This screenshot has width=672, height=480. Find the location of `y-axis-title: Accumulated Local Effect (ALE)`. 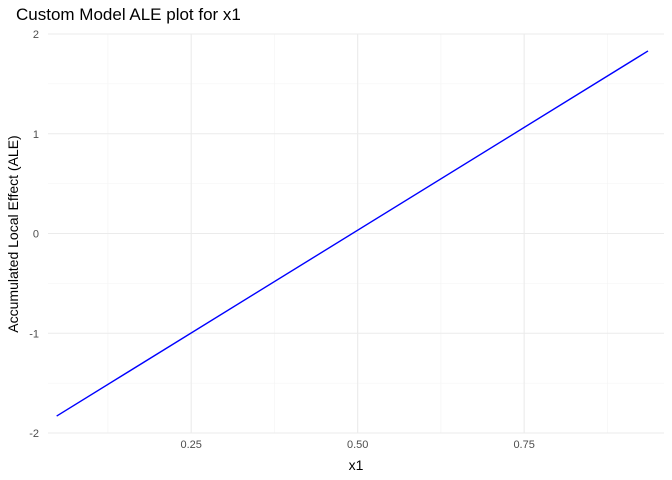

y-axis-title: Accumulated Local Effect (ALE) is located at coordinates (13, 233).